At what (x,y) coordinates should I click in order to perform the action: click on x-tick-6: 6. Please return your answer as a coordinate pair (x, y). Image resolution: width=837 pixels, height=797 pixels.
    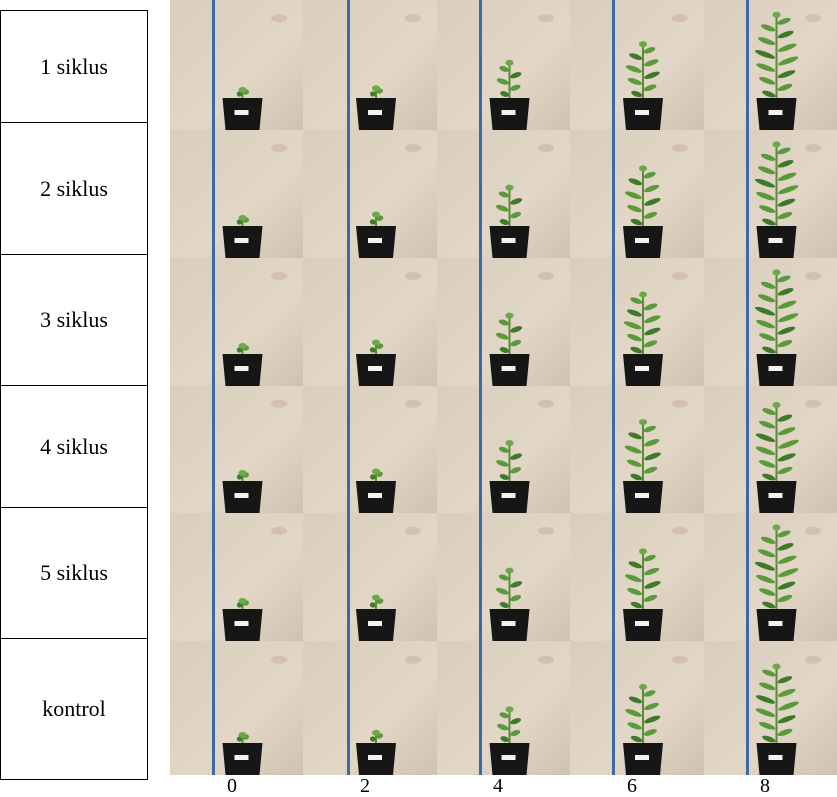
    Looking at the image, I should click on (632, 786).